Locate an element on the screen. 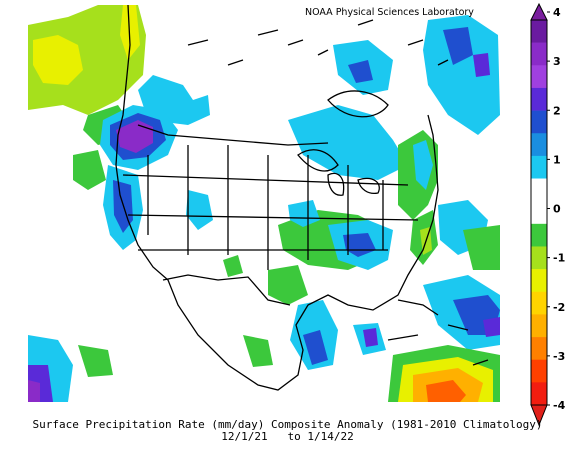 The width and height of the screenshot is (575, 451). shade-se-red is located at coordinates (446, 391).